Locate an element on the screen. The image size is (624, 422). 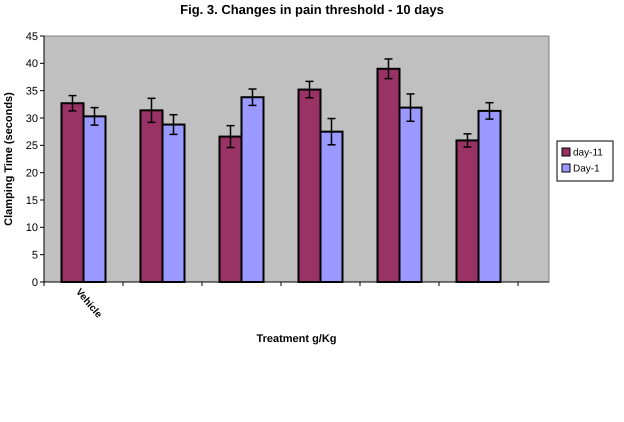
y-tick-label: 10 is located at coordinates (32, 228).